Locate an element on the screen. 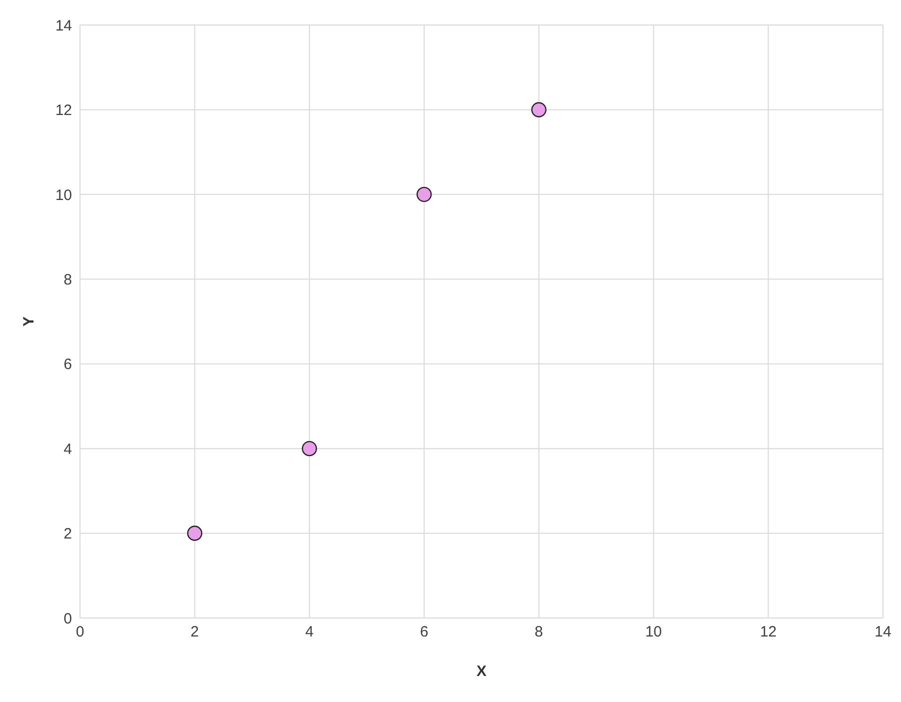 The image size is (901, 702). y-tick-label: 8 is located at coordinates (68, 279).